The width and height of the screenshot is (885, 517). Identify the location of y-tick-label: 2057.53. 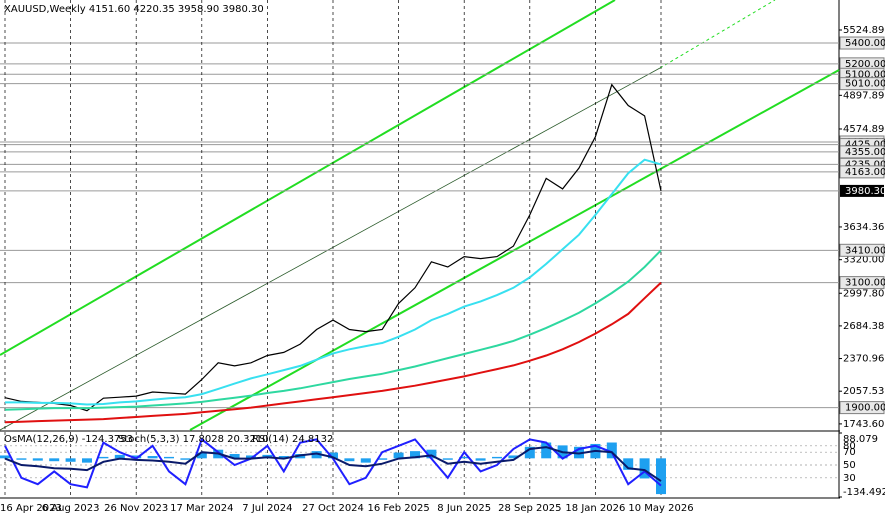
(863, 391).